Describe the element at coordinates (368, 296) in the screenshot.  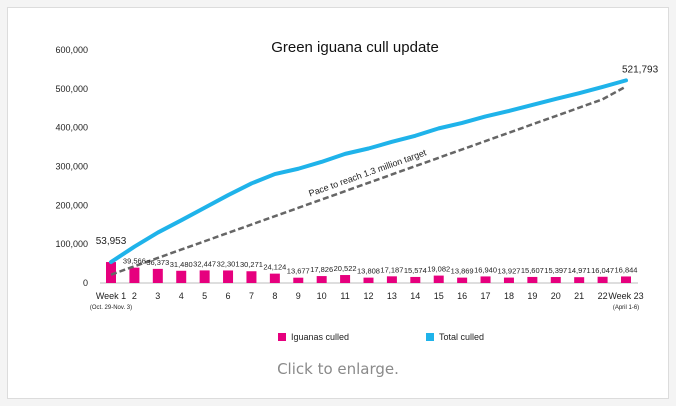
I see `x-tick-label: 12` at that location.